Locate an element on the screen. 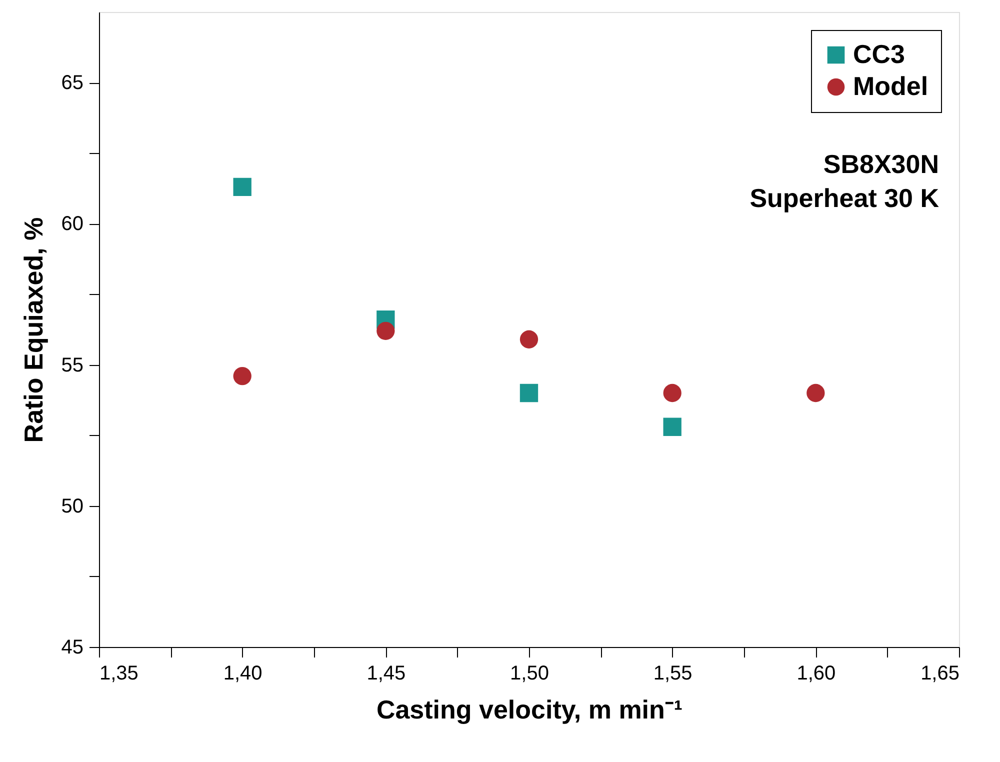 This screenshot has width=1000, height=762. x-tick-label: 1,60 is located at coordinates (816, 673).